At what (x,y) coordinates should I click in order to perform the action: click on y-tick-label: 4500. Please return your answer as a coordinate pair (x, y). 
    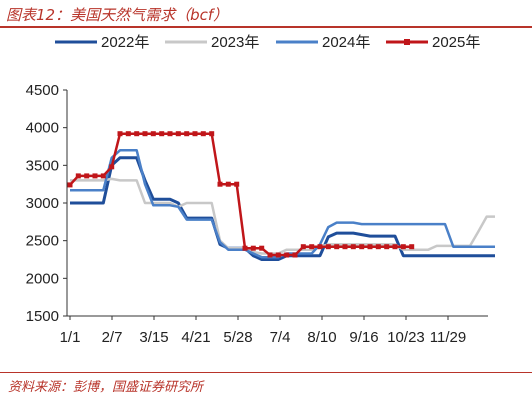
    Looking at the image, I should click on (42, 90).